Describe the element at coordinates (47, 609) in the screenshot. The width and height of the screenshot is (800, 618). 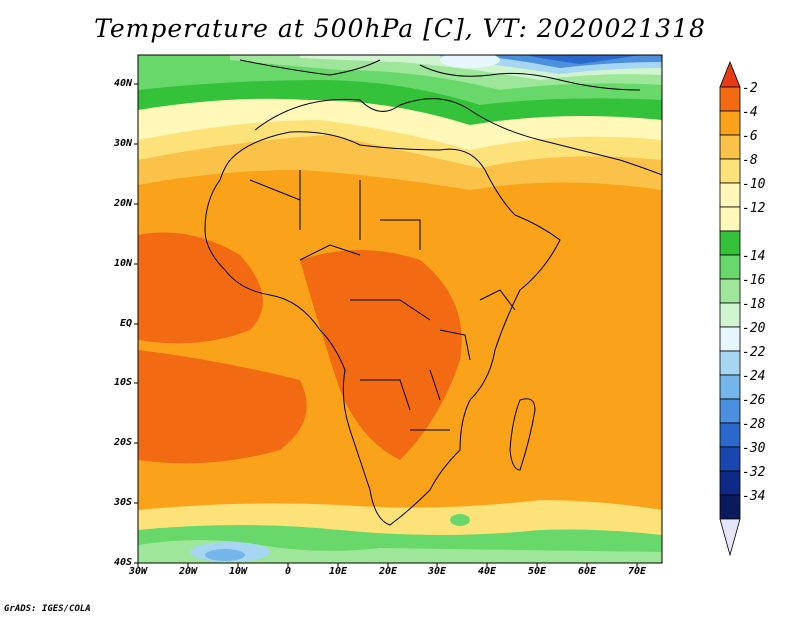
I see `credit-label: GrADS: IGES/COLA` at that location.